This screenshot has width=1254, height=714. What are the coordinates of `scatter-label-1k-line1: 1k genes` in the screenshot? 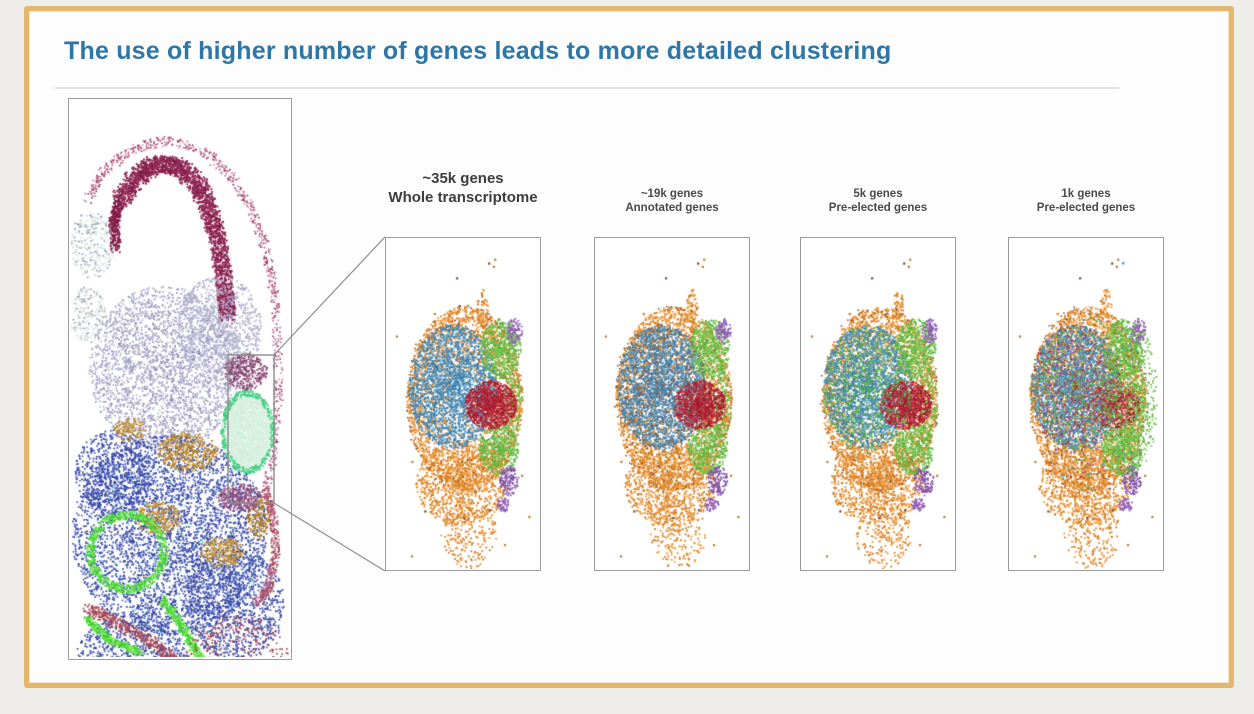 It's located at (1086, 194).